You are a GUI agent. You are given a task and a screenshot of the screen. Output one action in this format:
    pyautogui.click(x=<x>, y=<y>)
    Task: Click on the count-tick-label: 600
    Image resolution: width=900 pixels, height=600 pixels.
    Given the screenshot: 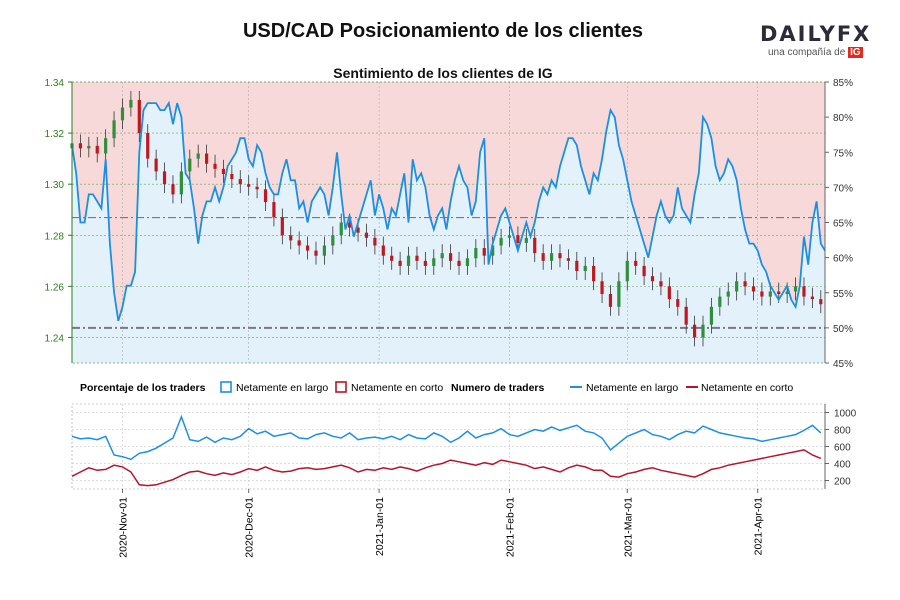 What is the action you would take?
    pyautogui.click(x=842, y=448)
    